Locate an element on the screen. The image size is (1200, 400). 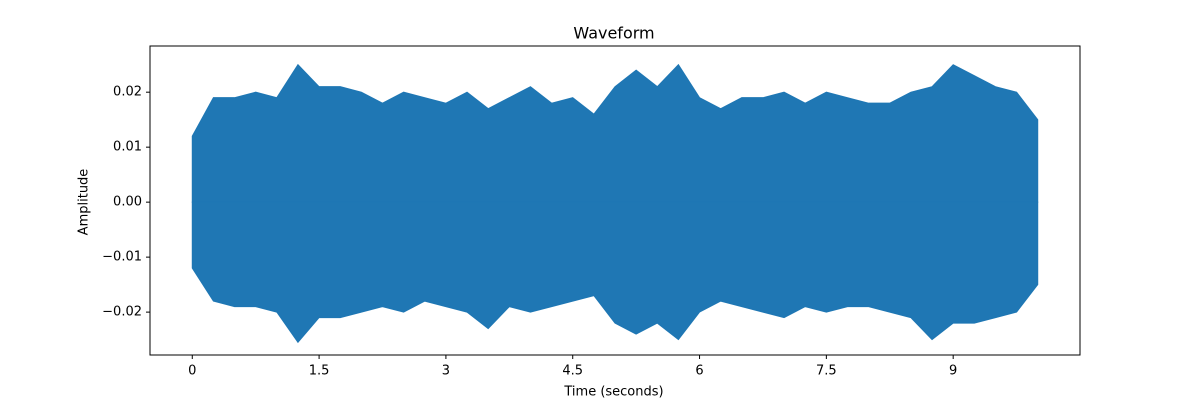
x-tick-label: 0 is located at coordinates (192, 371).